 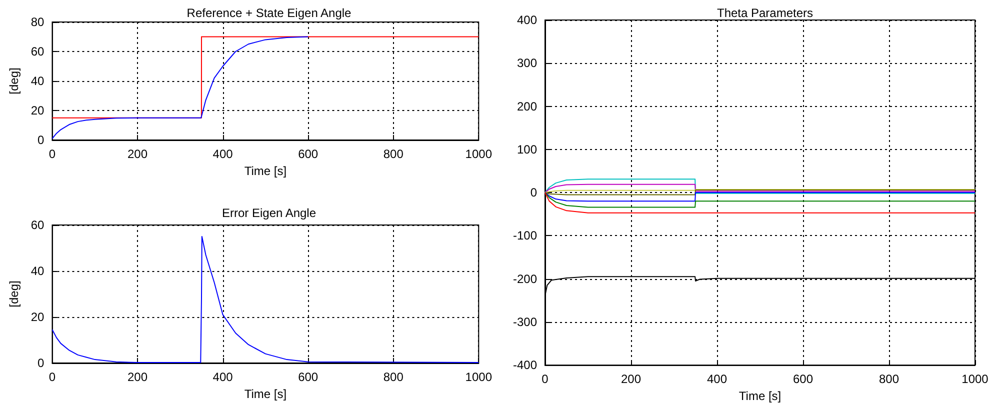 What do you see at coordinates (525, 365) in the screenshot?
I see `y-tick-label: -400` at bounding box center [525, 365].